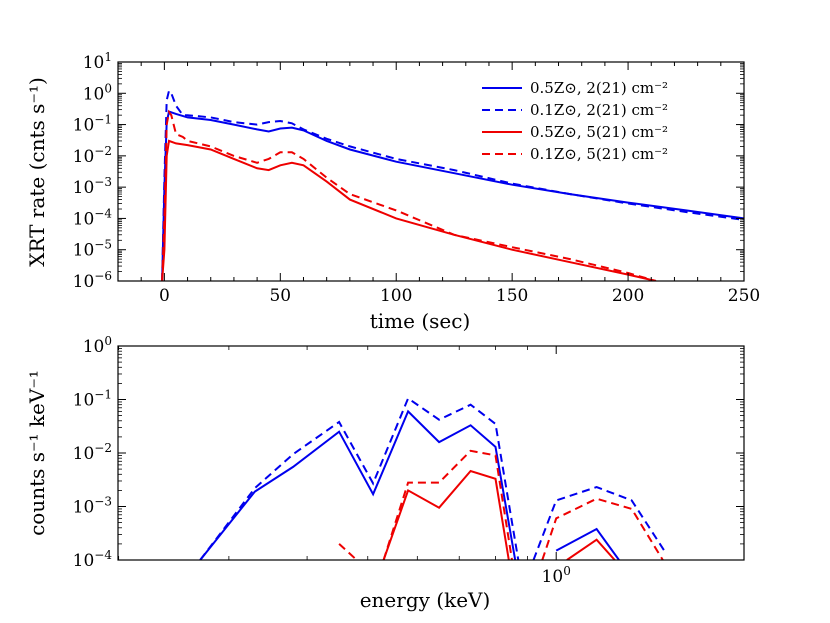 This screenshot has width=830, height=623. What do you see at coordinates (37, 172) in the screenshot?
I see `rate-axis-label: XRT rate (cnts s⁻¹)` at bounding box center [37, 172].